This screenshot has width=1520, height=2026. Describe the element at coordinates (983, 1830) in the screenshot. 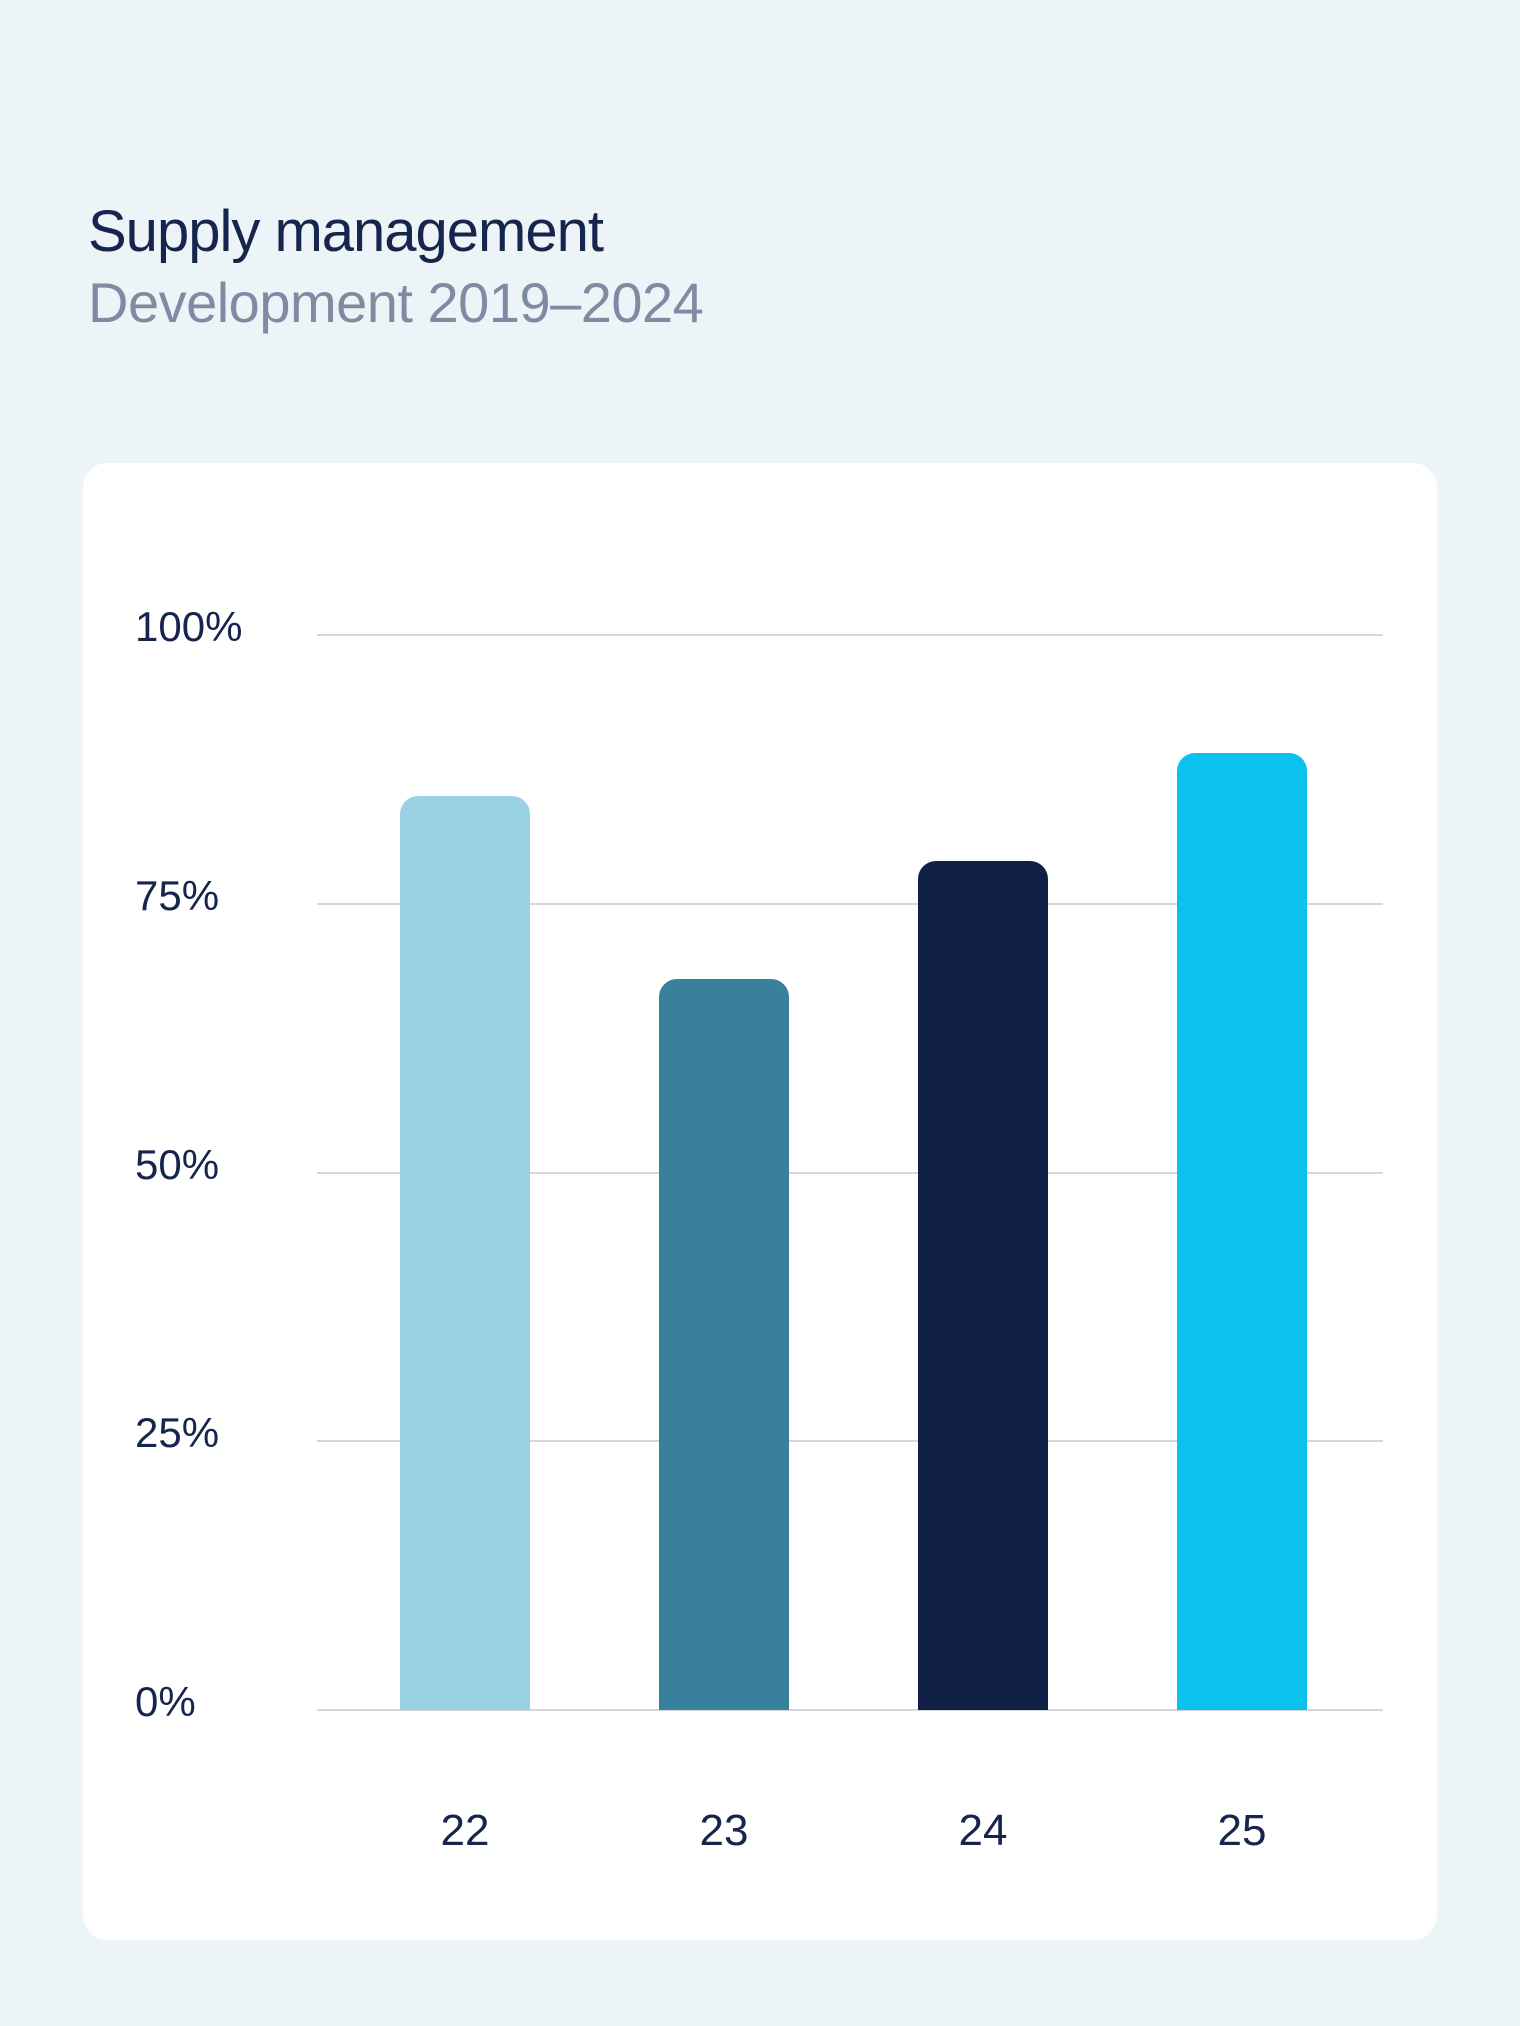

I see `x-tick-label: 24` at that location.